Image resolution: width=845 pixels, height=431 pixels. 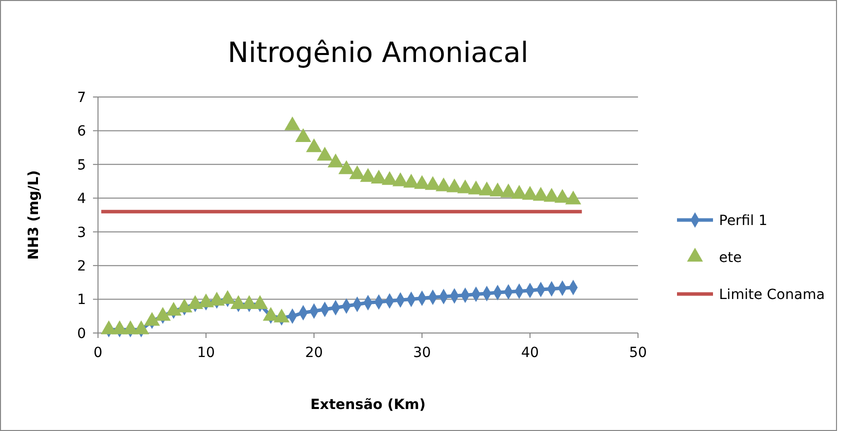 I want to click on y-tick-label: 6, so click(x=81, y=132).